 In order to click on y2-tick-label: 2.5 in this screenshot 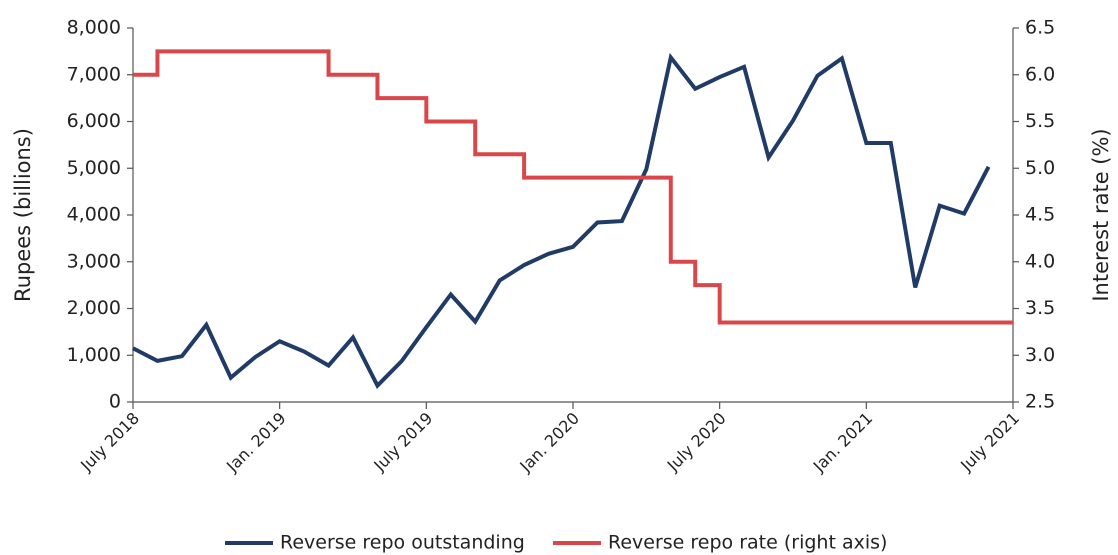, I will do `click(1040, 402)`.